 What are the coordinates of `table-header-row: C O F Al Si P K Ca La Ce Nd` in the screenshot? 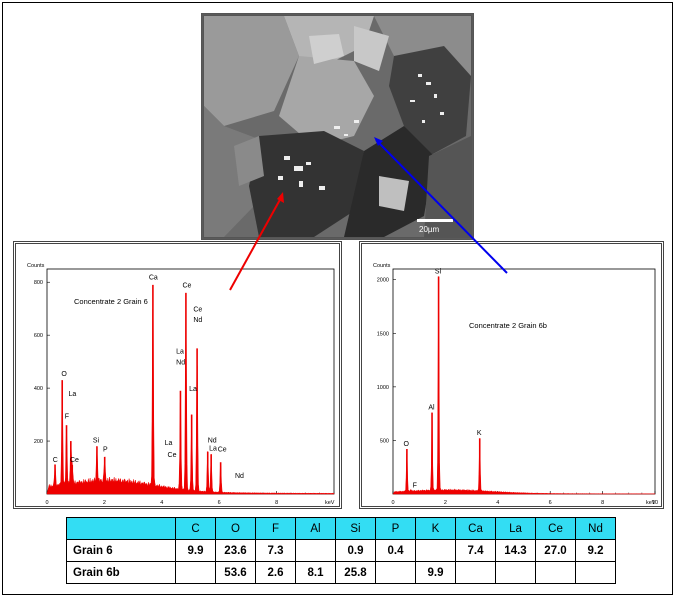 It's located at (341, 528).